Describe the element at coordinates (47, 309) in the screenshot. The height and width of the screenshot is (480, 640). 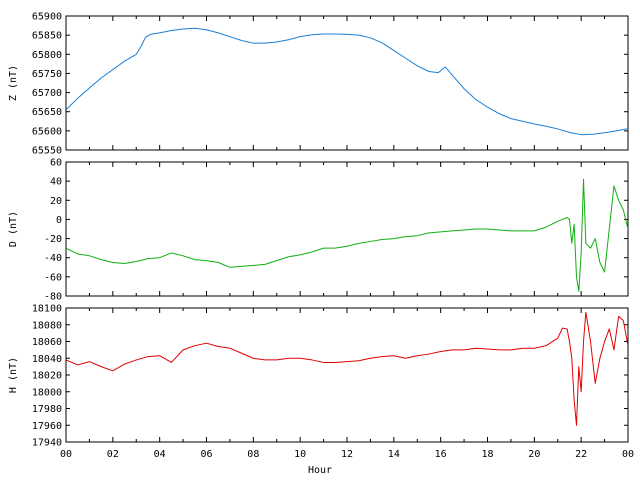
I see `y-tick-label: 18100` at that location.